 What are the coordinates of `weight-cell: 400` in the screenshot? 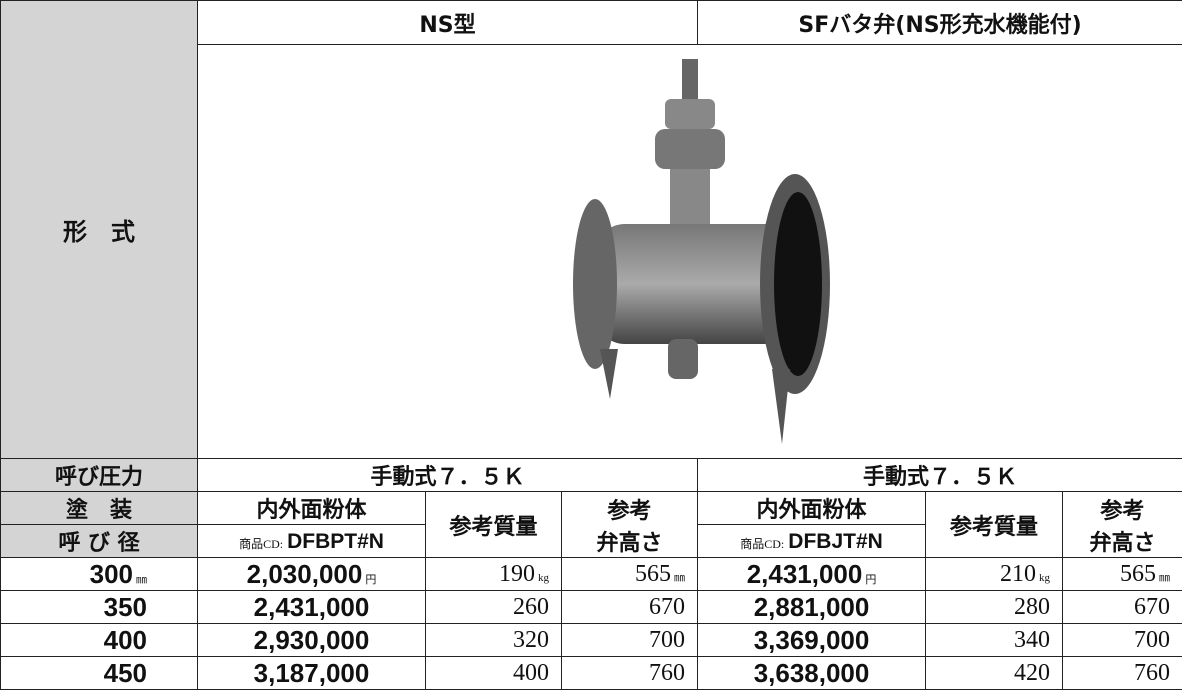 It's located at (494, 673).